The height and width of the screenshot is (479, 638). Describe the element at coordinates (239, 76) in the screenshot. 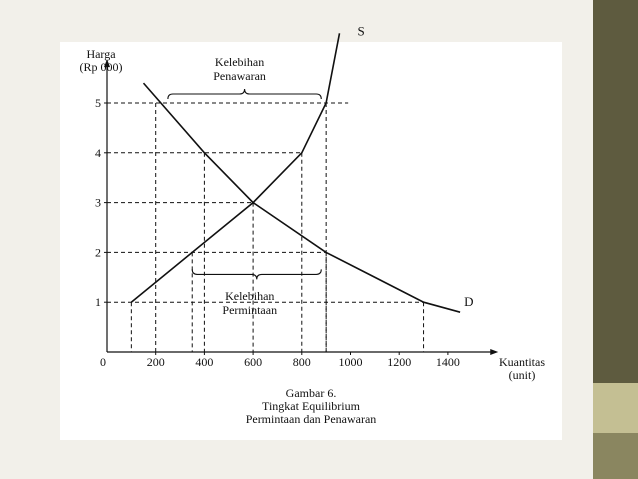

I see `annotation-excess-supply-line-1: Penawaran` at that location.